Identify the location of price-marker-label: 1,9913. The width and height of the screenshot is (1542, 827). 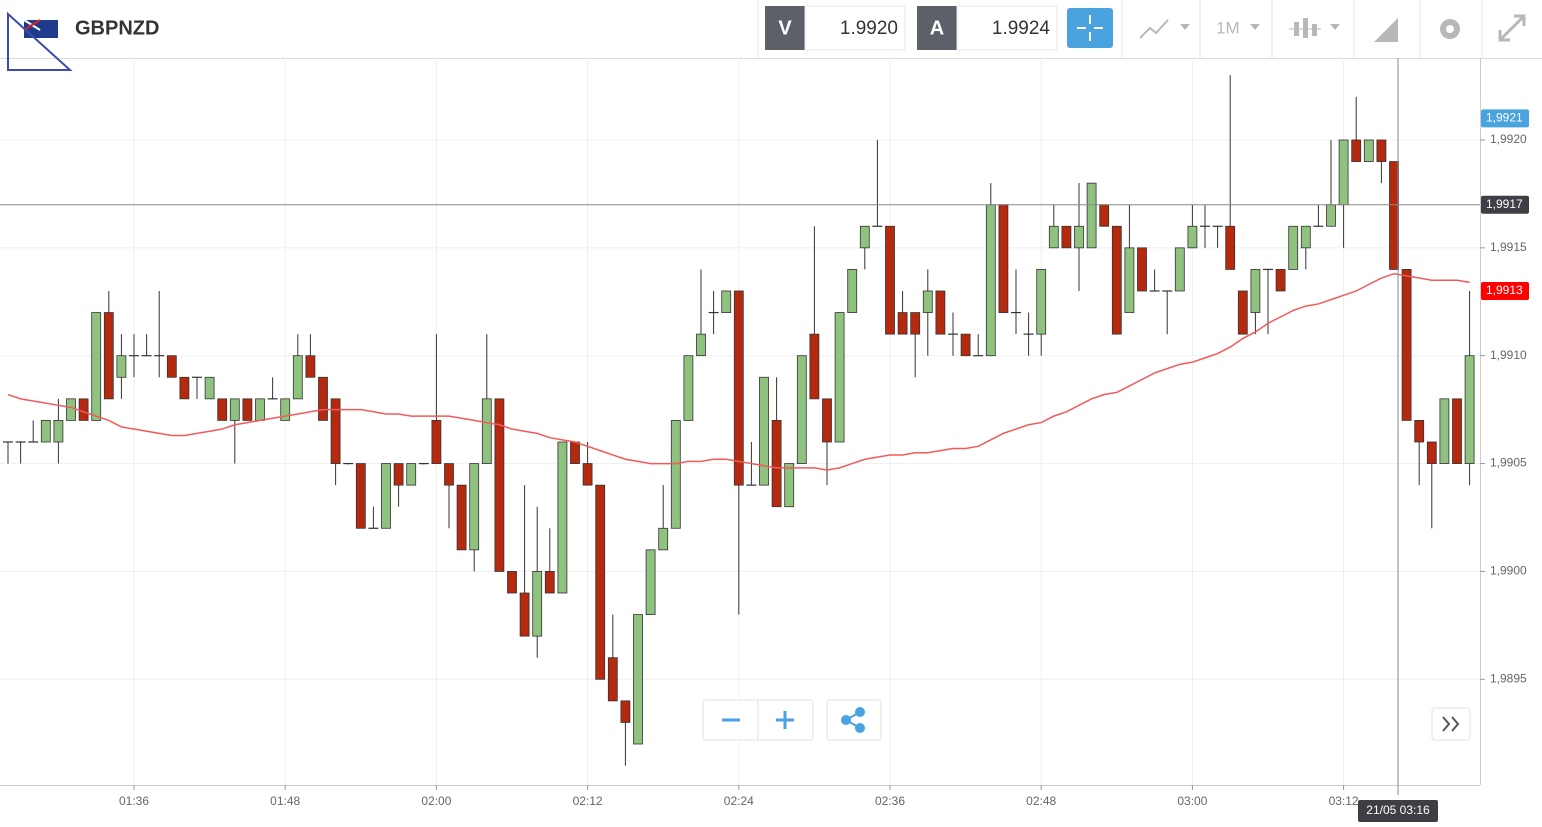
(1504, 290).